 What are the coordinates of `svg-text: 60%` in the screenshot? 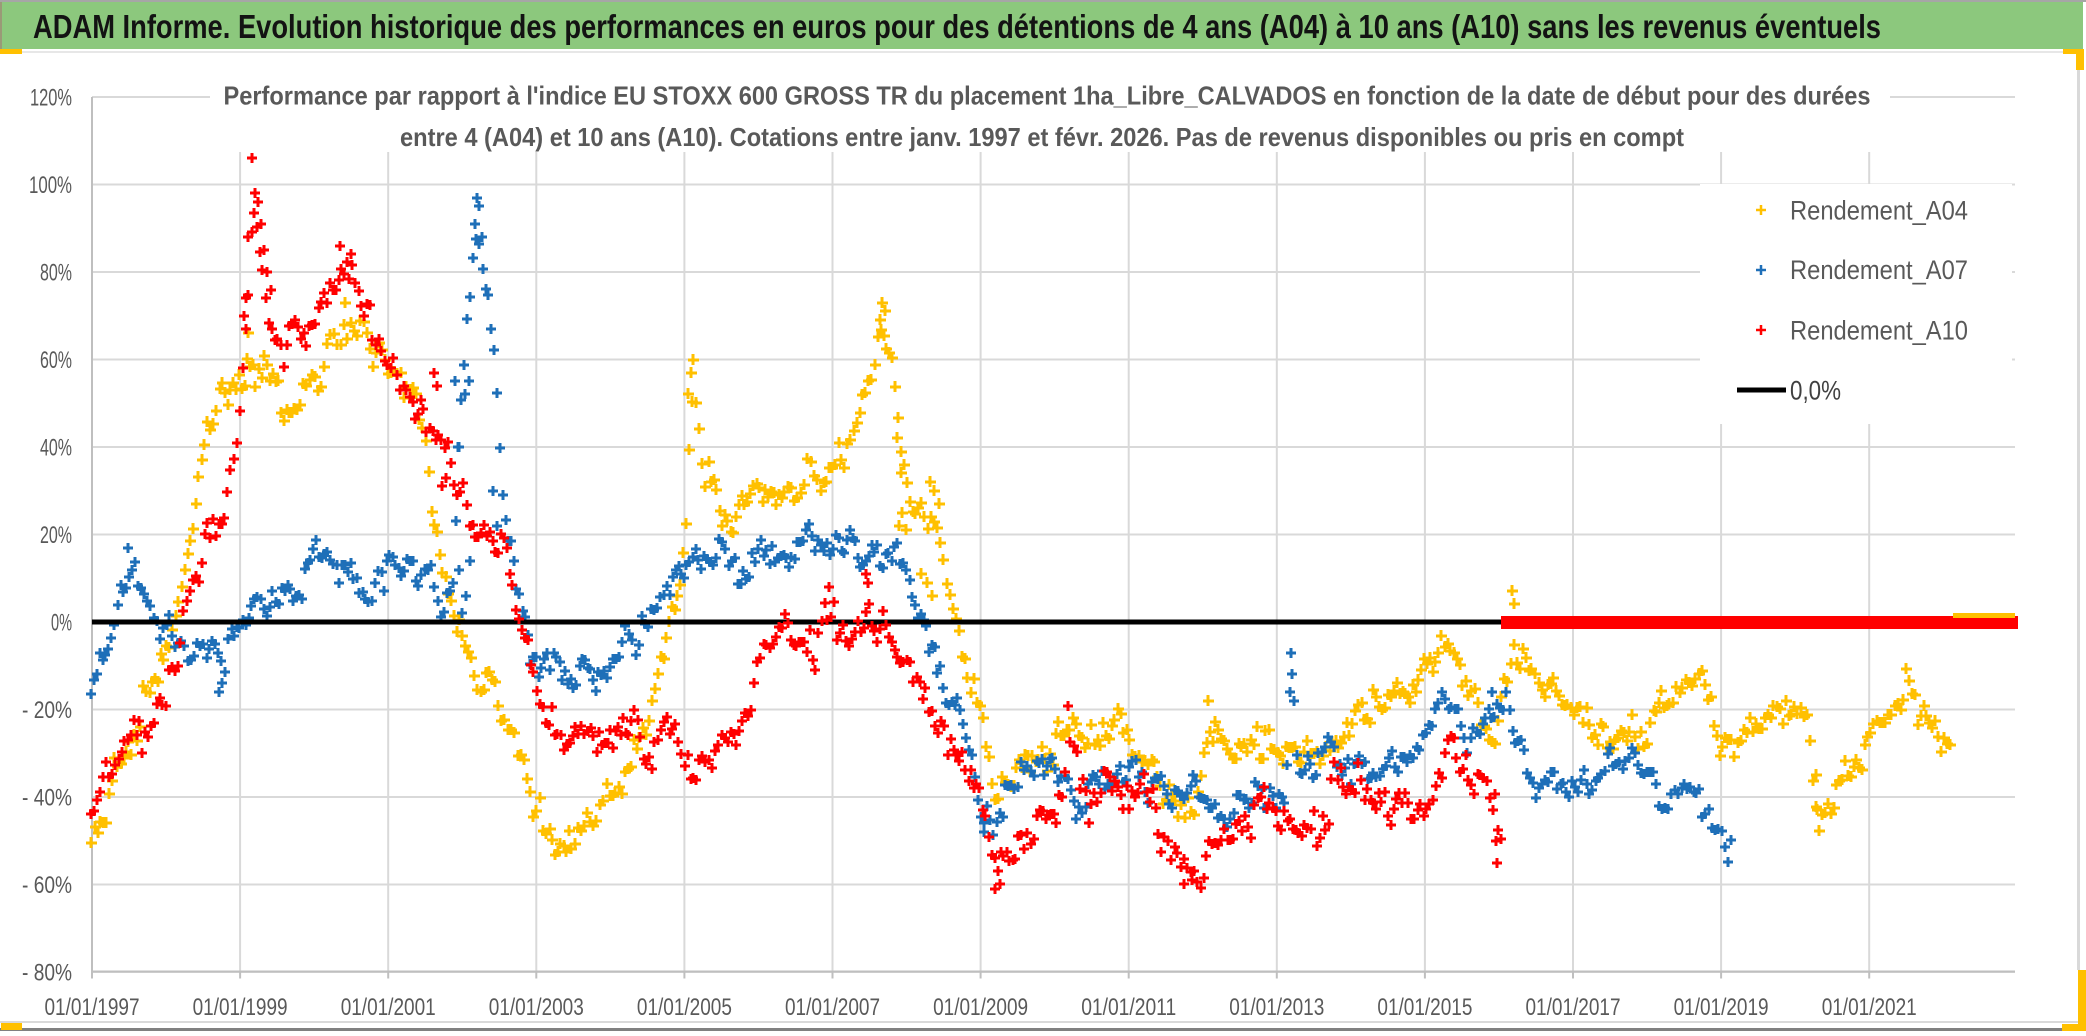 It's located at (56, 360).